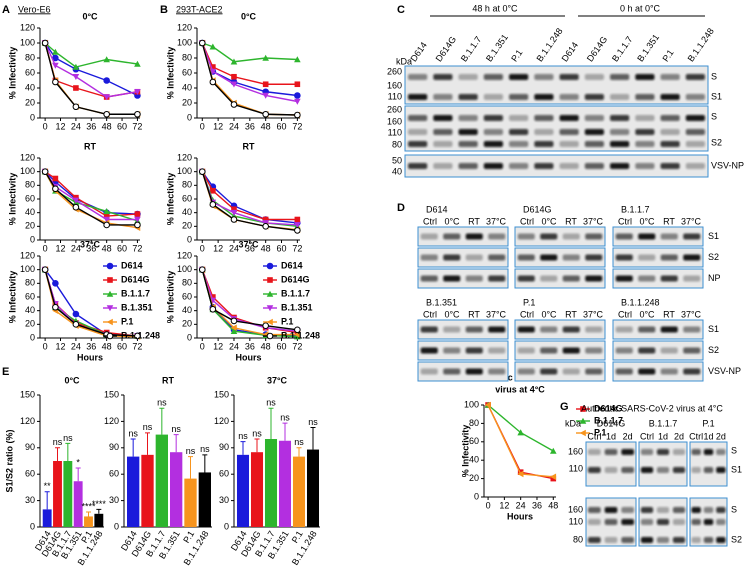 The width and height of the screenshot is (745, 566). What do you see at coordinates (61, 346) in the screenshot?
I see `x-tick-label: 12` at bounding box center [61, 346].